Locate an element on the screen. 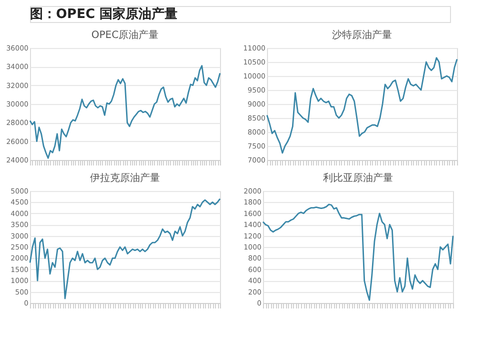  chart-title: 伊拉克原油产量 is located at coordinates (125, 178).